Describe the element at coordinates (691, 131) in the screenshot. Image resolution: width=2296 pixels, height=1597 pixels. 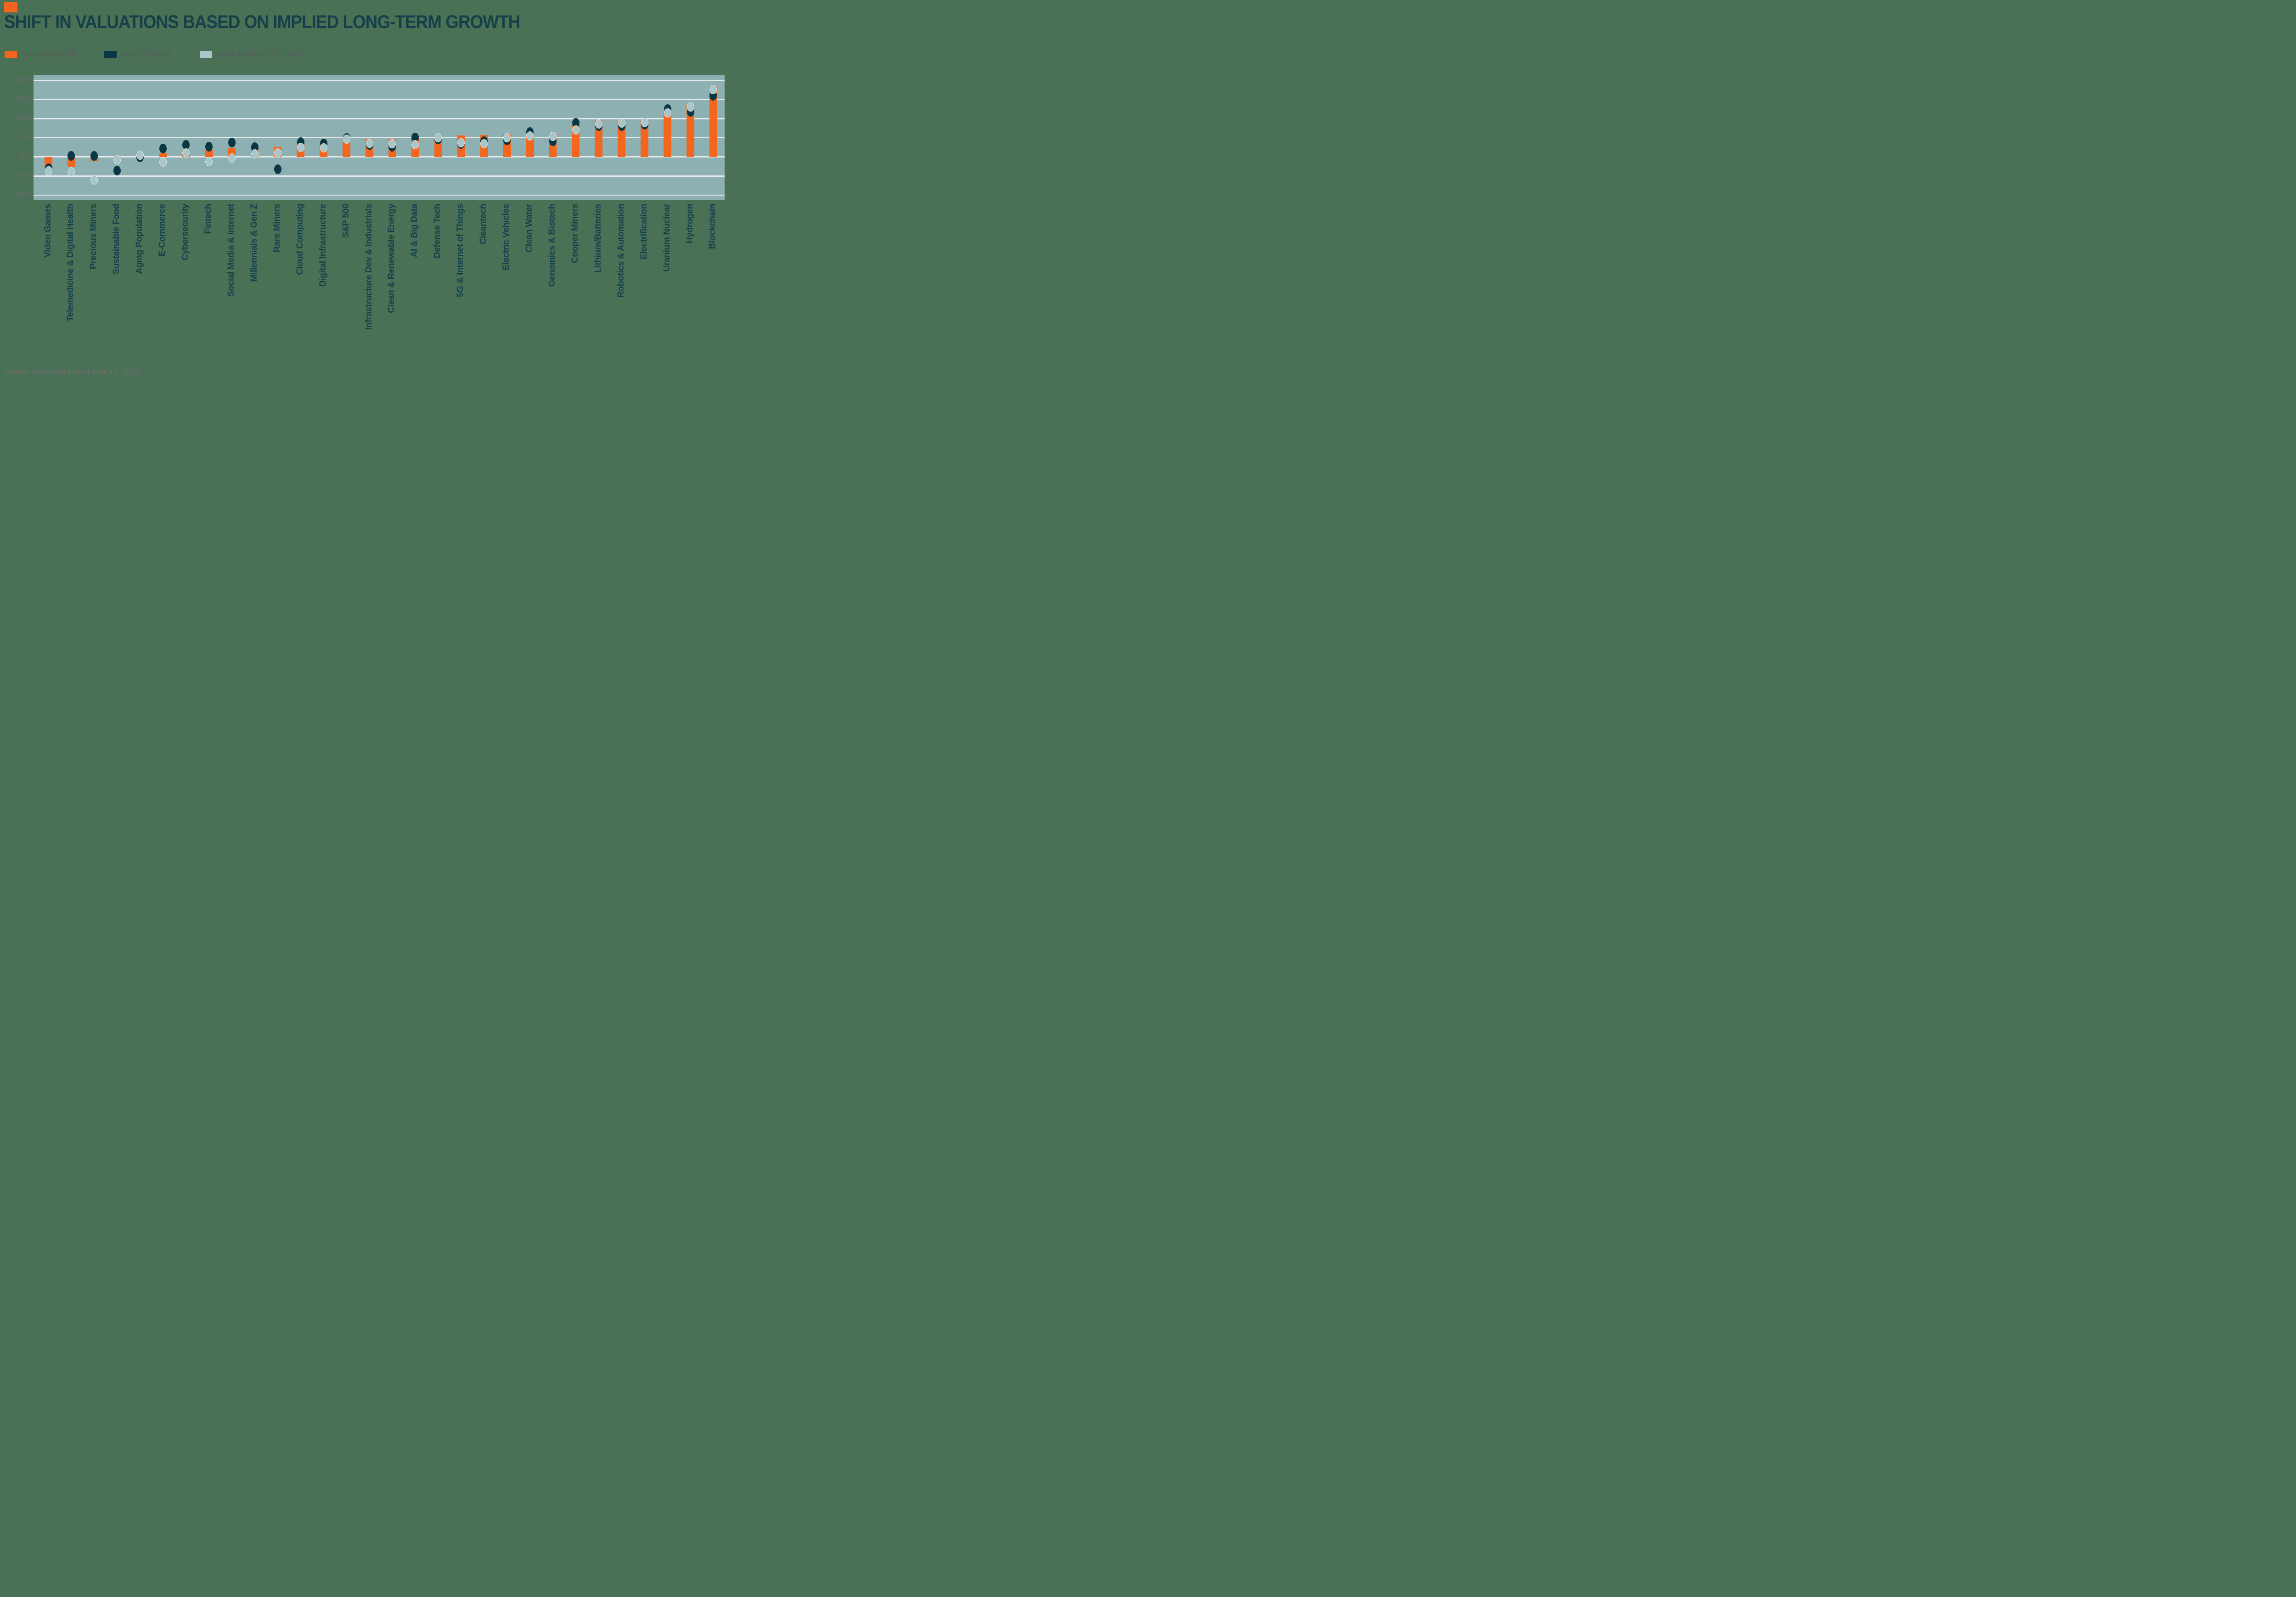
I see `bar-Hydrogen` at that location.